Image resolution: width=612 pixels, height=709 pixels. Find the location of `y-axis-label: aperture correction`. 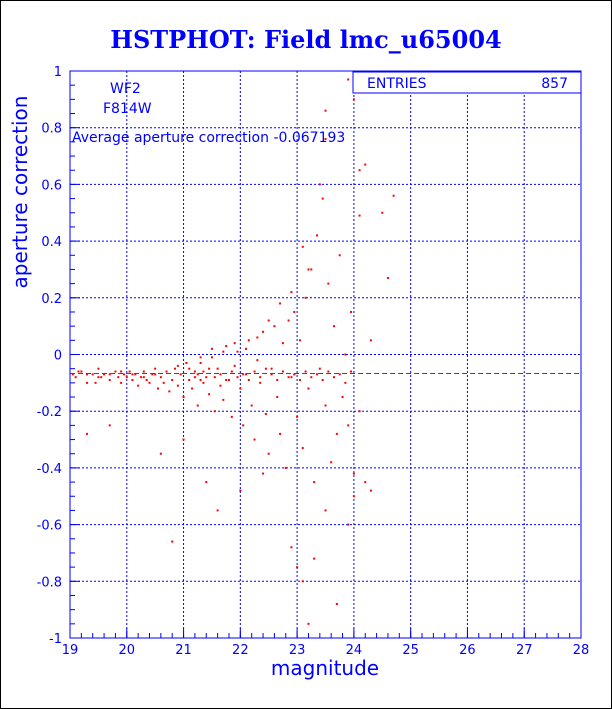

y-axis-label: aperture correction is located at coordinates (20, 192).